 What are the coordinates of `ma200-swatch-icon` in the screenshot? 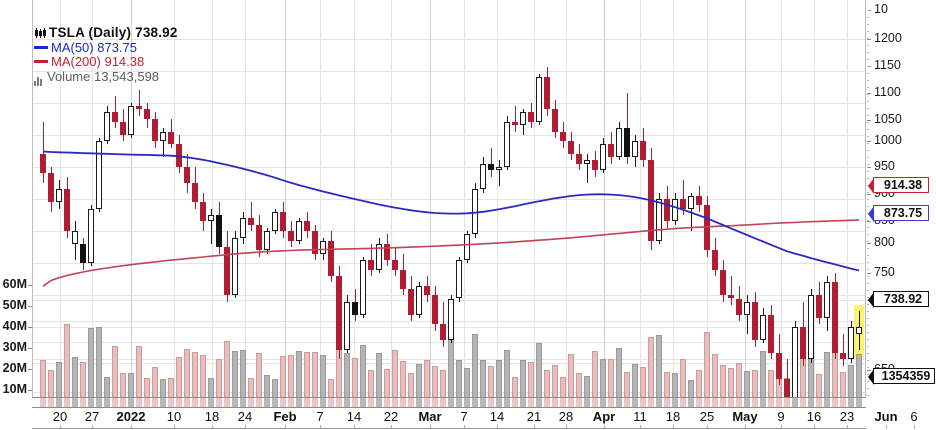 It's located at (41, 62).